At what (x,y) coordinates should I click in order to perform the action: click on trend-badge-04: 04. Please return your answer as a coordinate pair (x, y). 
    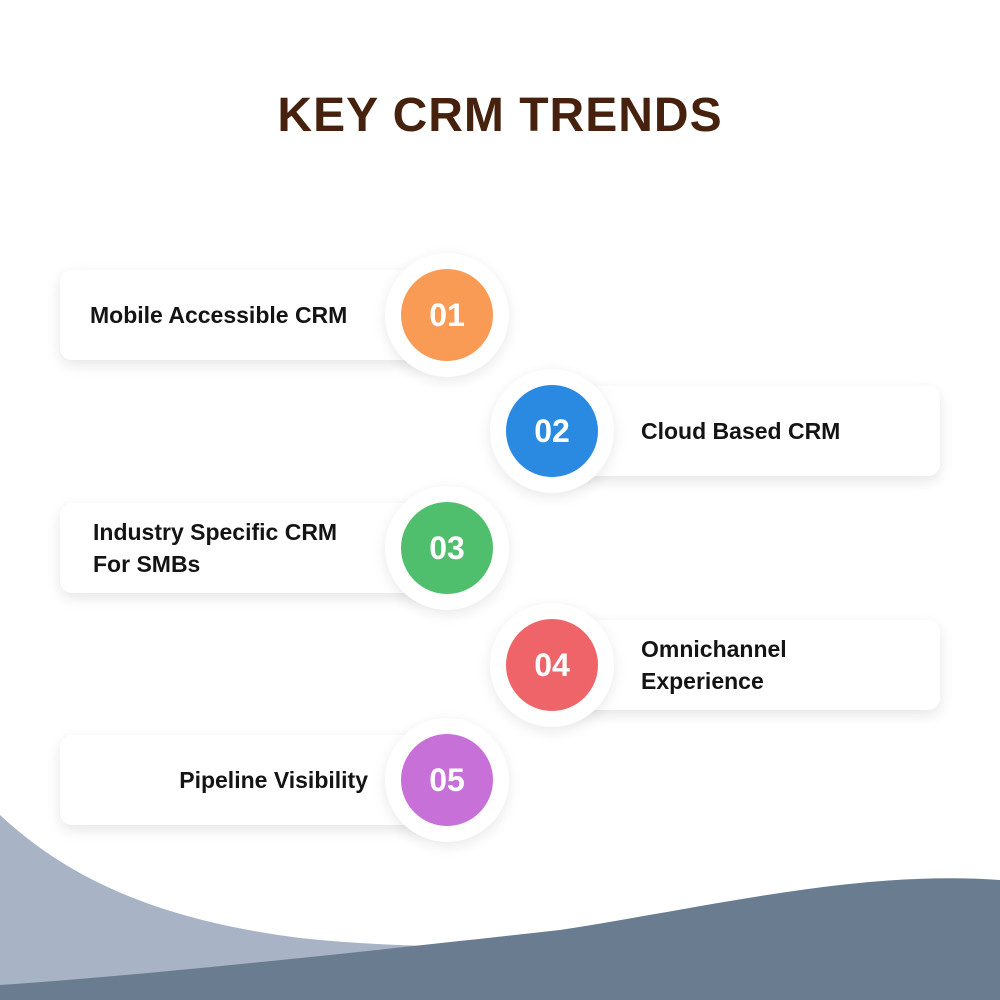
    Looking at the image, I should click on (552, 665).